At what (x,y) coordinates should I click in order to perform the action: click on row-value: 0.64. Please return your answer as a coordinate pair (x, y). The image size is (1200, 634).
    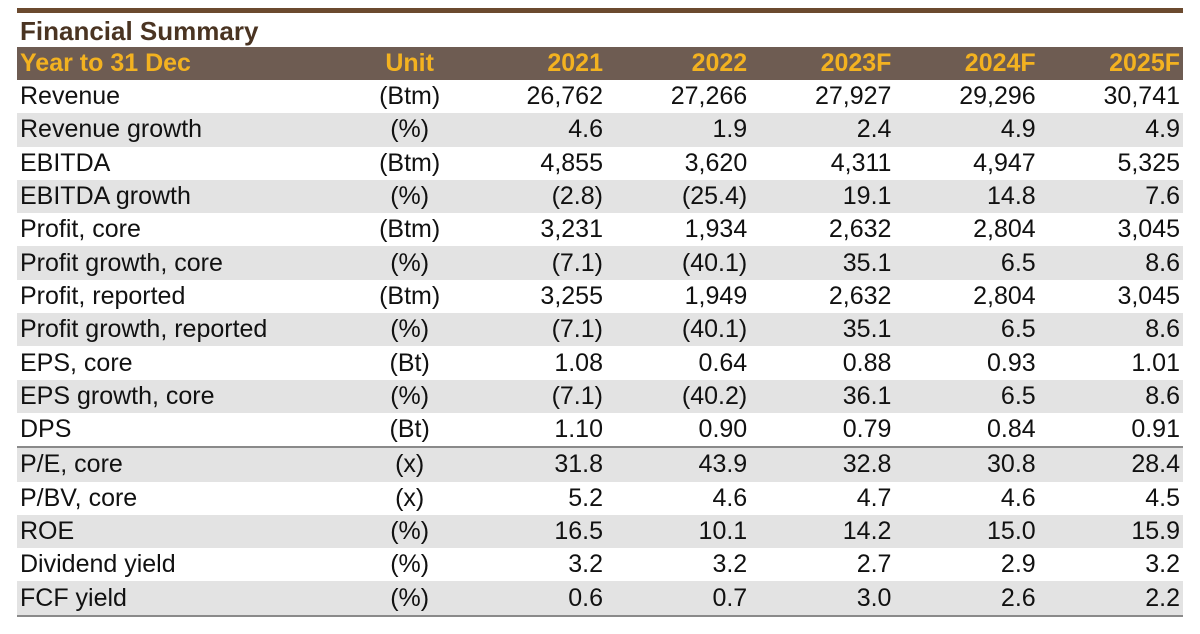
    Looking at the image, I should click on (723, 362).